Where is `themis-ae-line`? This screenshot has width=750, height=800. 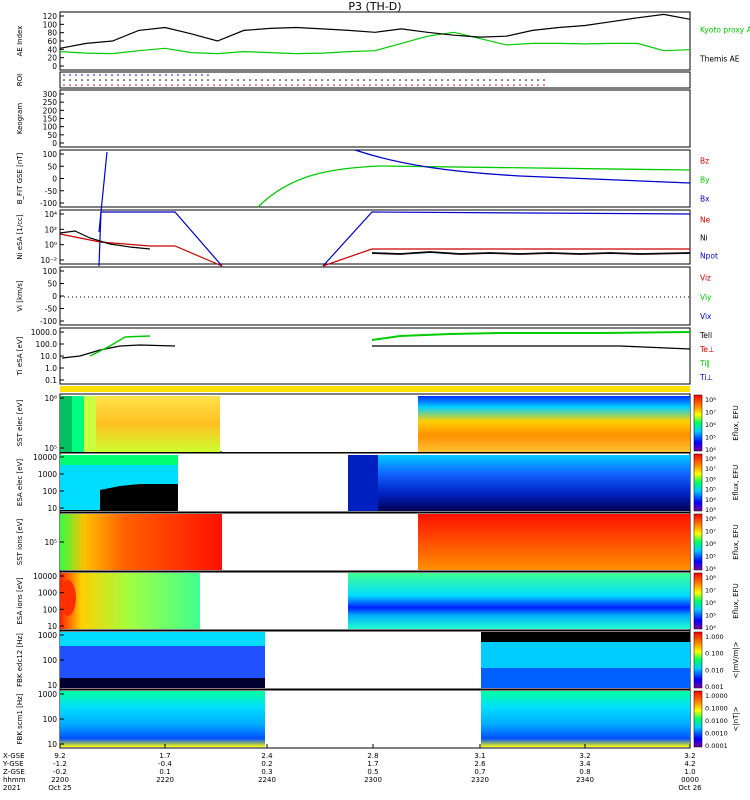
themis-ae-line is located at coordinates (375, 31).